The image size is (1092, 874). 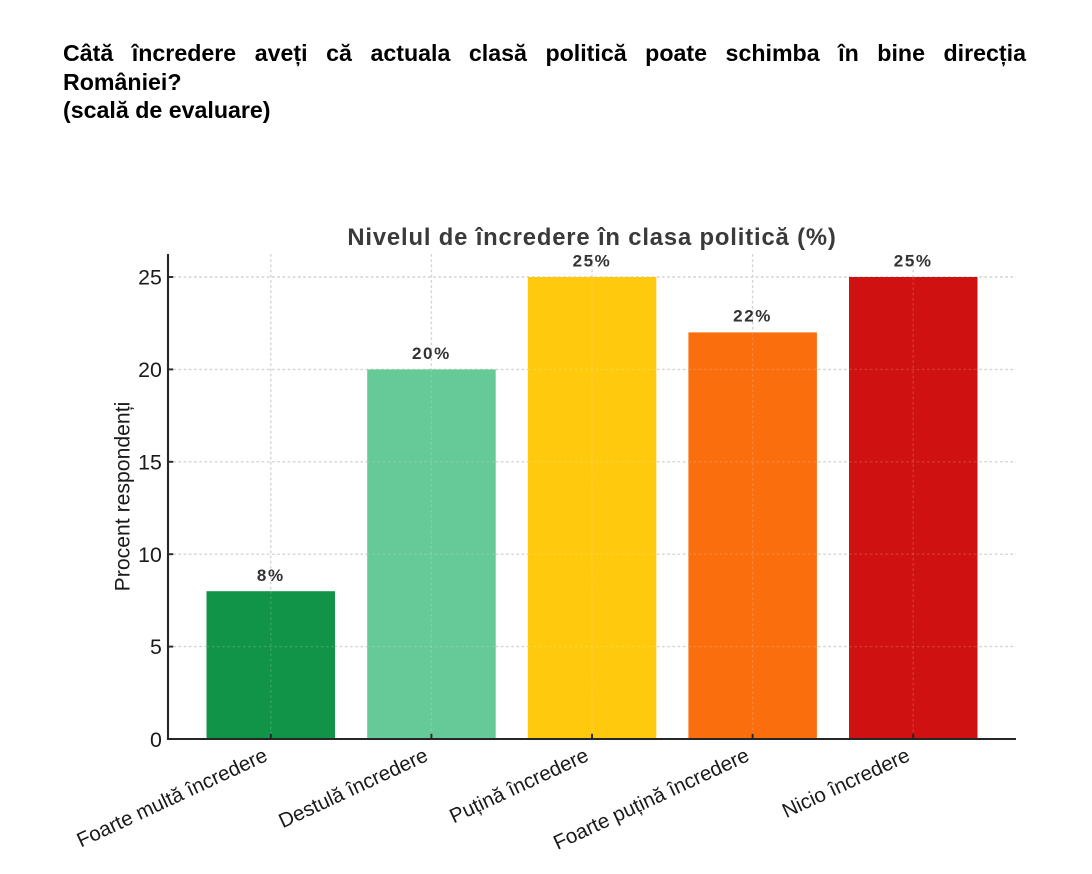 I want to click on svg-text: 8%, so click(x=271, y=575).